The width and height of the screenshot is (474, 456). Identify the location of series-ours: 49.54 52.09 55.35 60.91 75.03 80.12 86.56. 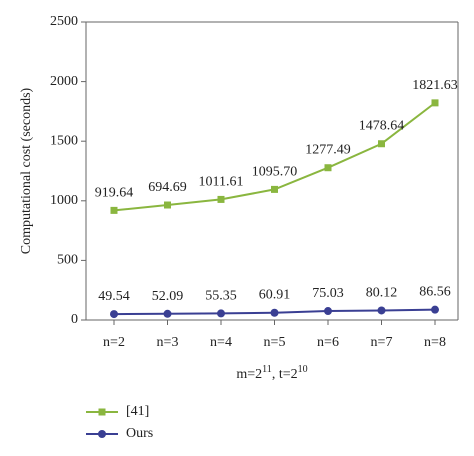
(274, 302).